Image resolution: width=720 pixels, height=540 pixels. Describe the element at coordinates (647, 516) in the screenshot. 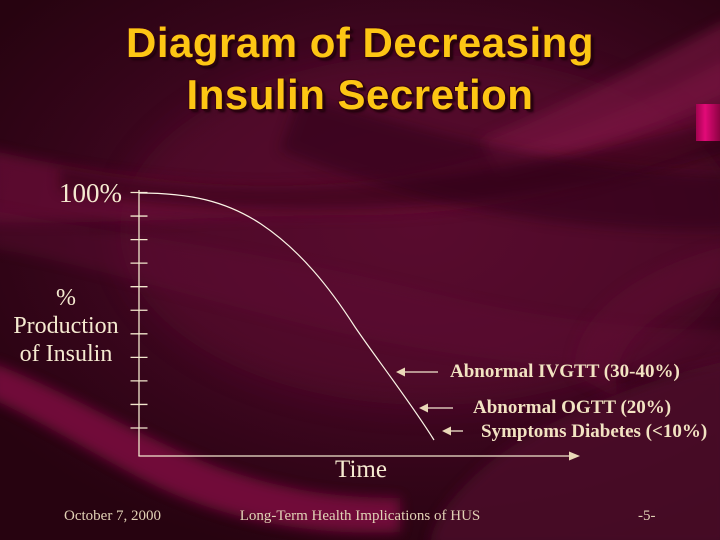

I see `footer-page-number: -5-` at that location.